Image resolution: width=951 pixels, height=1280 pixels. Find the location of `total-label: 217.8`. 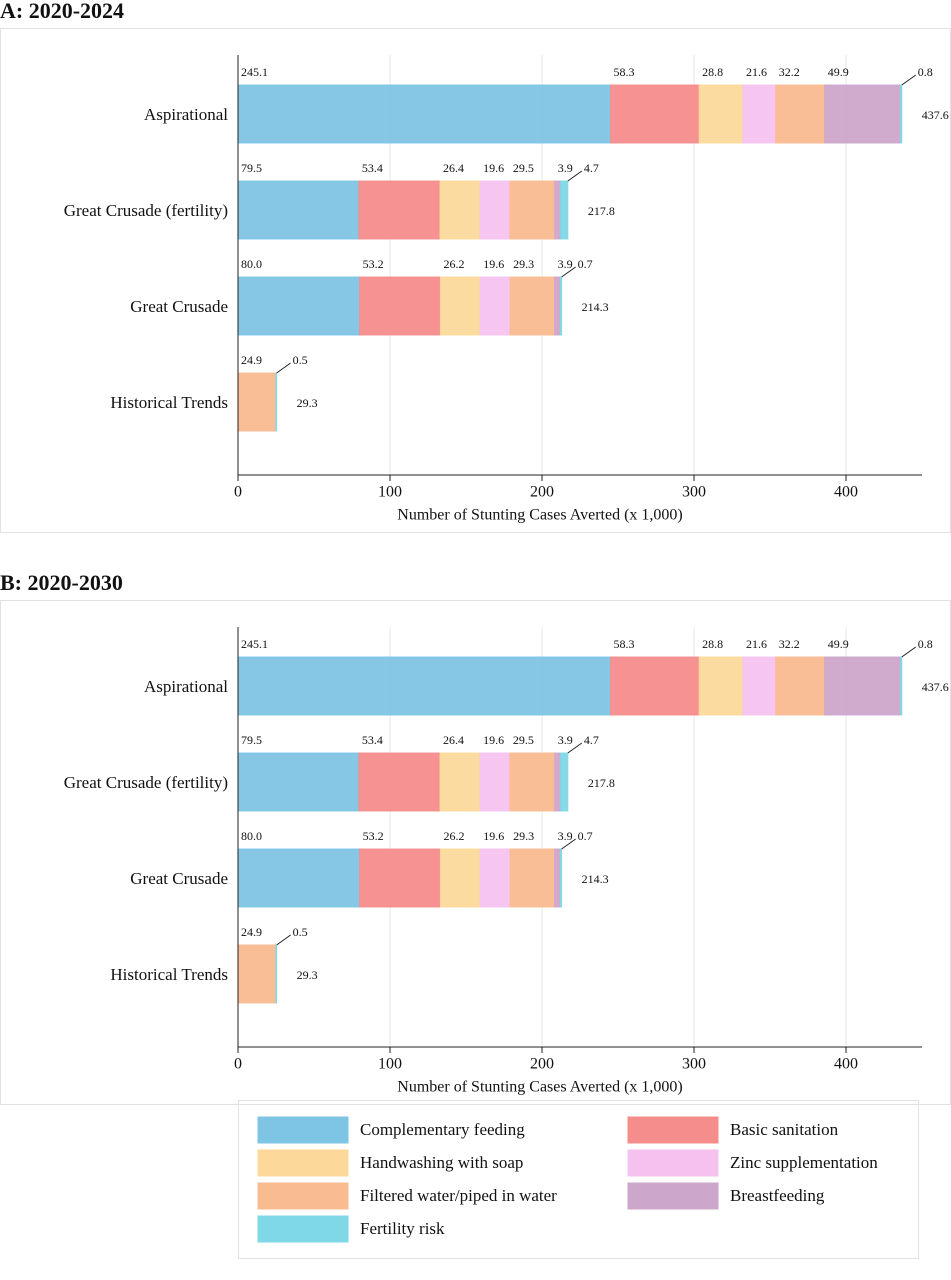

total-label: 217.8 is located at coordinates (601, 783).